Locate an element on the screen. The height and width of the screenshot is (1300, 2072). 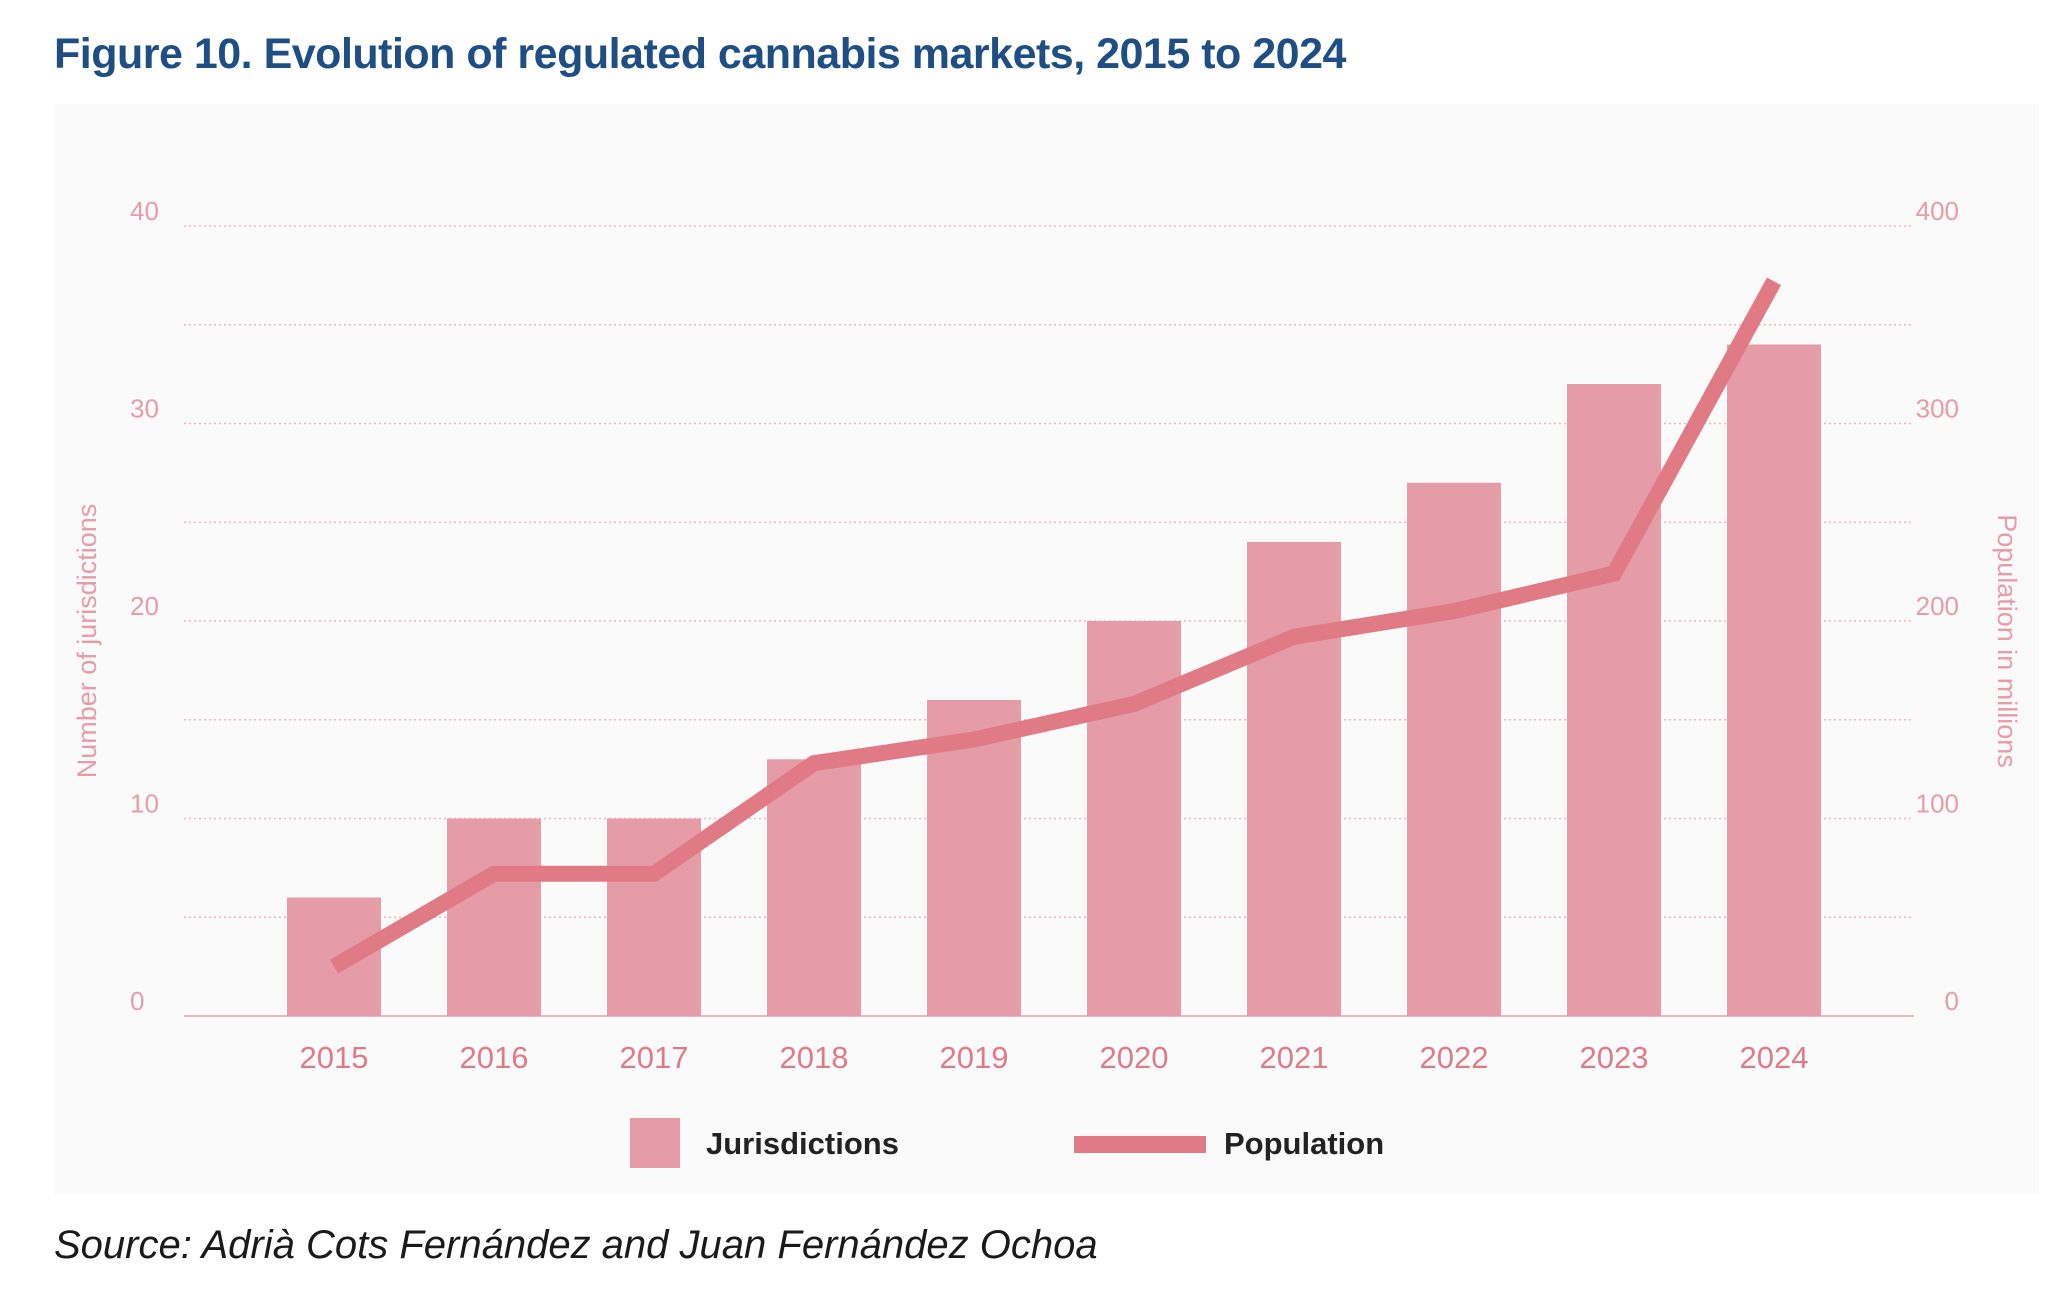
y-right-tick-label: 200 is located at coordinates (1937, 606).